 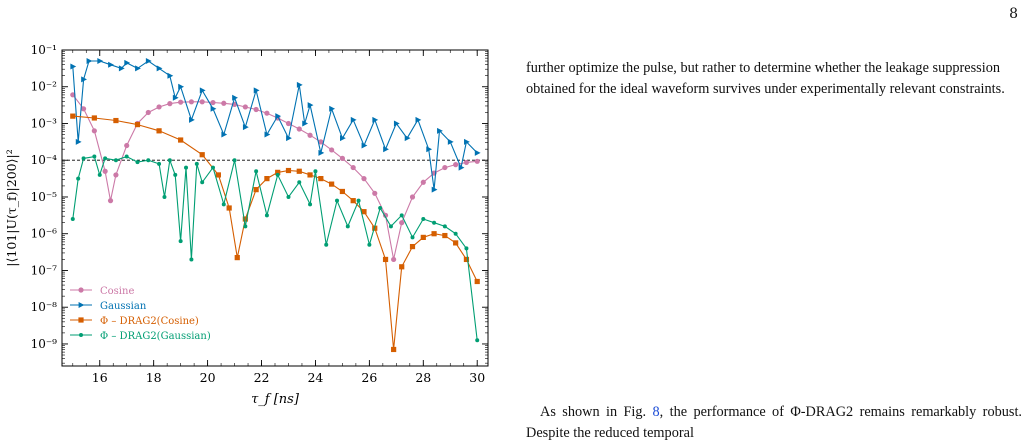 I want to click on x-tick-label: 24, so click(x=315, y=377).